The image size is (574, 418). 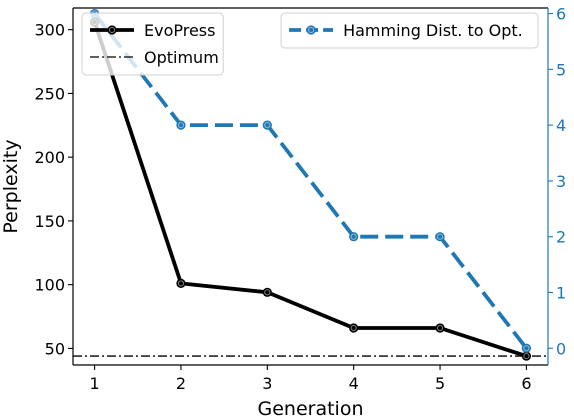 What do you see at coordinates (11, 186) in the screenshot?
I see `left-axis-label: Perplexity` at bounding box center [11, 186].